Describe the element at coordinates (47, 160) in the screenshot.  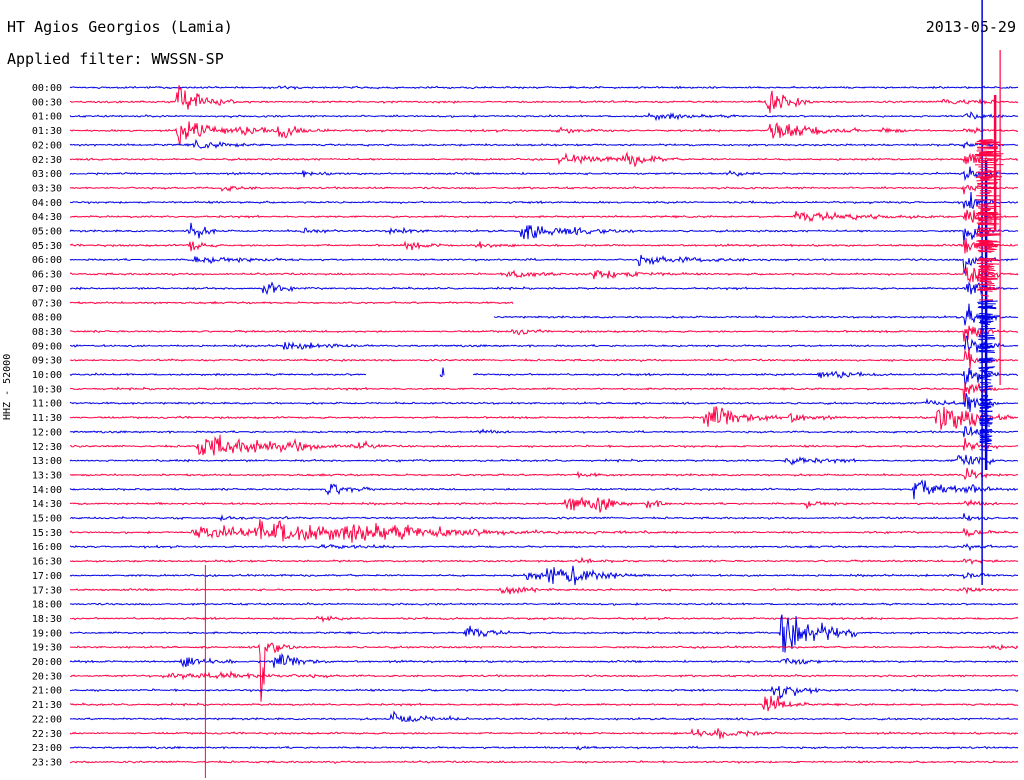
I see `hour-label: 02:30` at that location.